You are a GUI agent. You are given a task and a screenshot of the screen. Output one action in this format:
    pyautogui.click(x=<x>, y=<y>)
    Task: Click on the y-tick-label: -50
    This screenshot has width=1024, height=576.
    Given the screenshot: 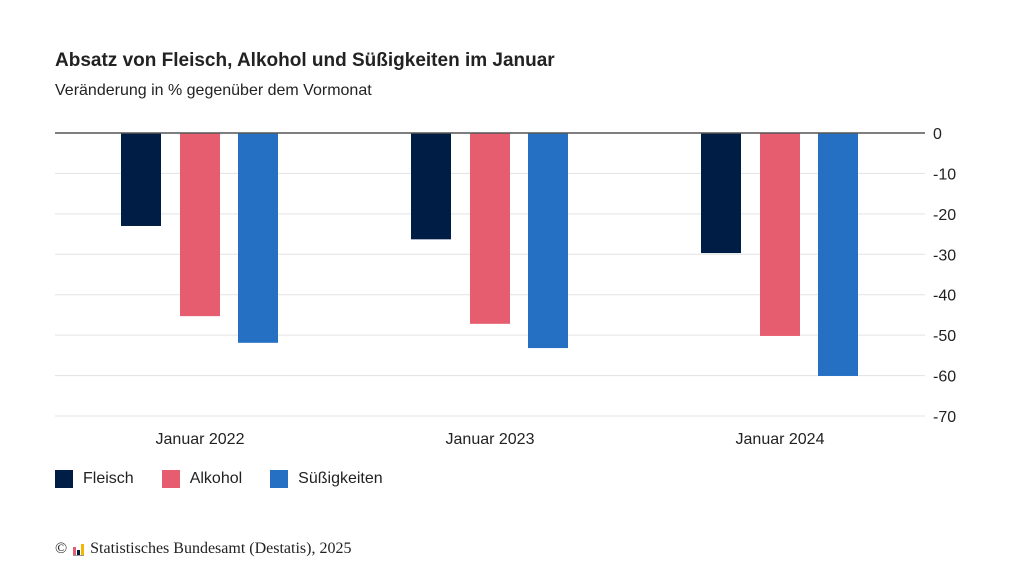 What is the action you would take?
    pyautogui.click(x=944, y=336)
    